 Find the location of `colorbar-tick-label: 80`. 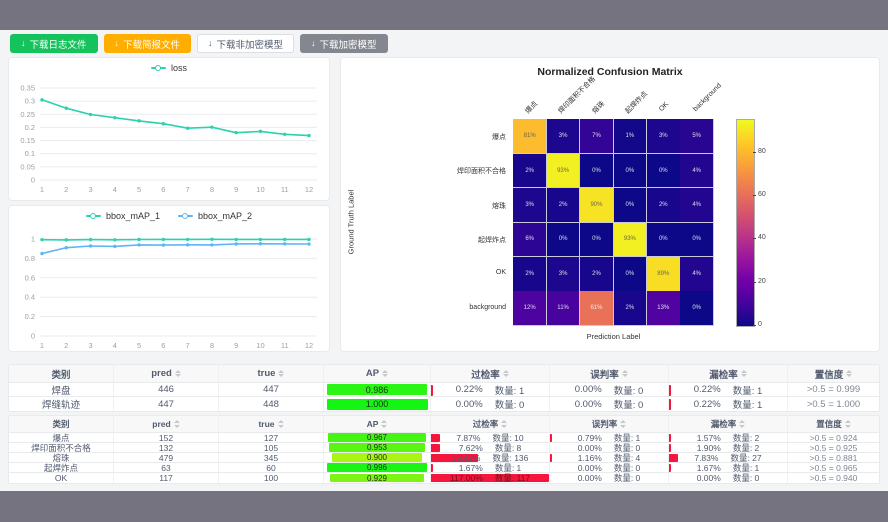

colorbar-tick-label: 80 is located at coordinates (762, 151).